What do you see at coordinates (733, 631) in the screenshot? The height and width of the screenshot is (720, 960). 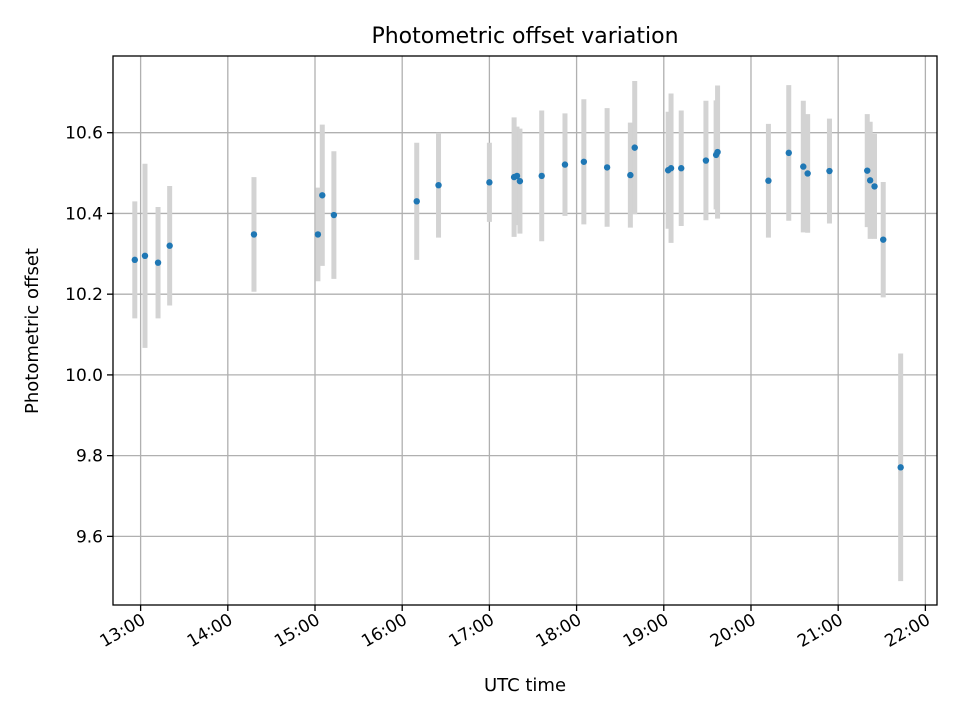 I see `x-tick-label: 20:00` at bounding box center [733, 631].